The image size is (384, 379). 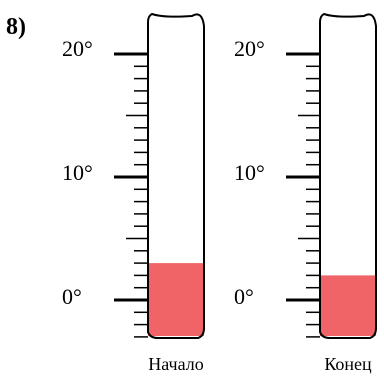 What do you see at coordinates (348, 364) in the screenshot?
I see `caption-end: Конец` at bounding box center [348, 364].